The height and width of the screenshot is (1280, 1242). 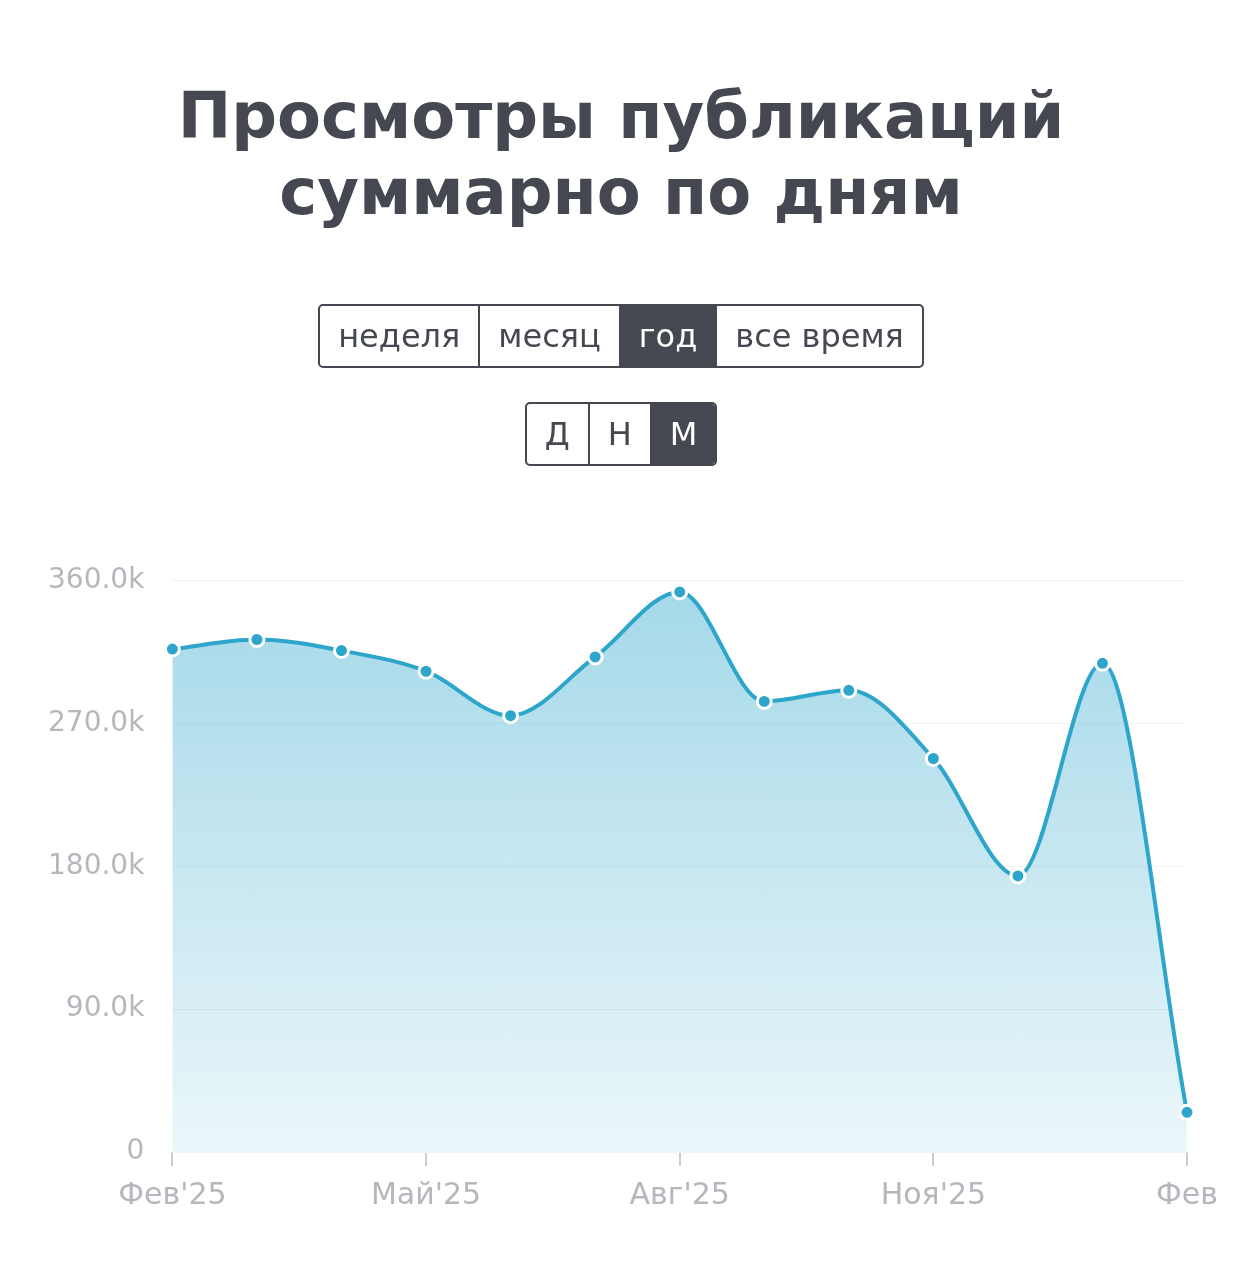 I want to click on y-tick-label: 0, so click(x=135, y=1150).